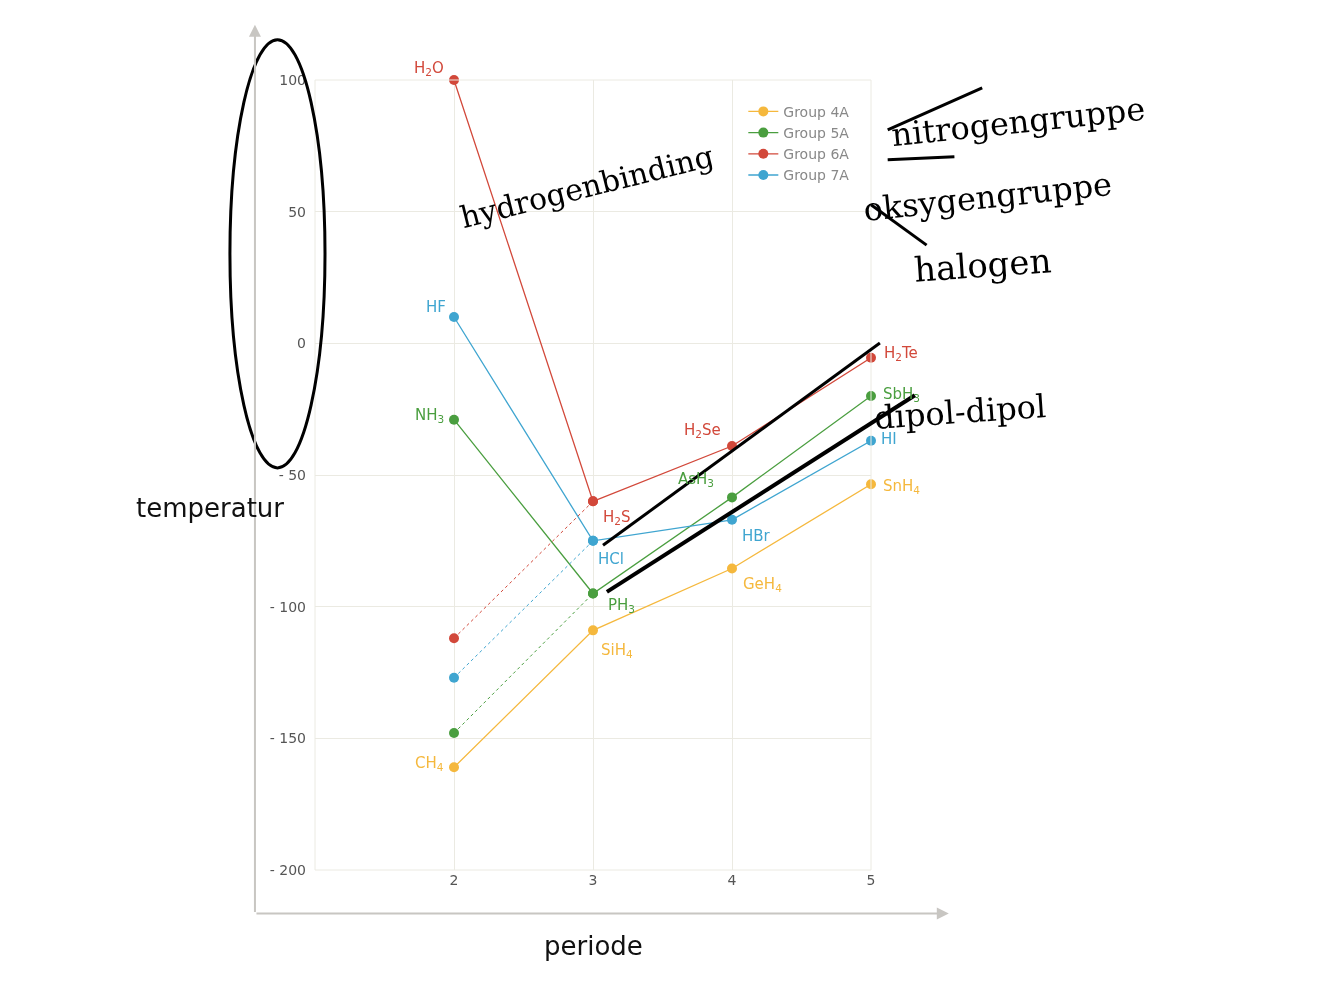  Describe the element at coordinates (301, 343) in the screenshot. I see `y-tick-label: 0` at that location.